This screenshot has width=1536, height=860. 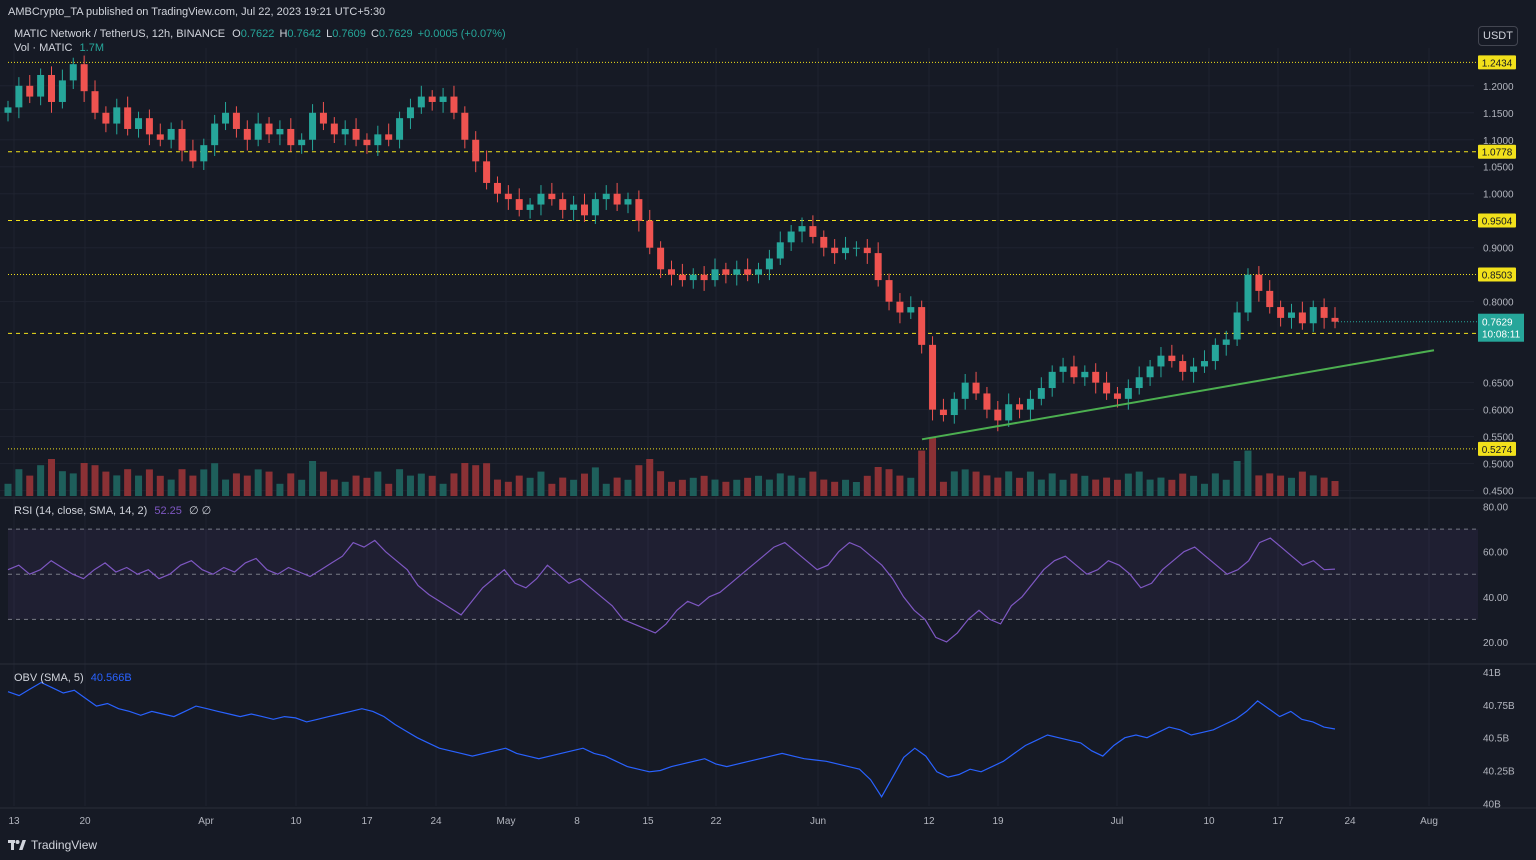 What do you see at coordinates (73, 678) in the screenshot?
I see `obv-legend: OBV (SMA, 5) 40.566B` at bounding box center [73, 678].